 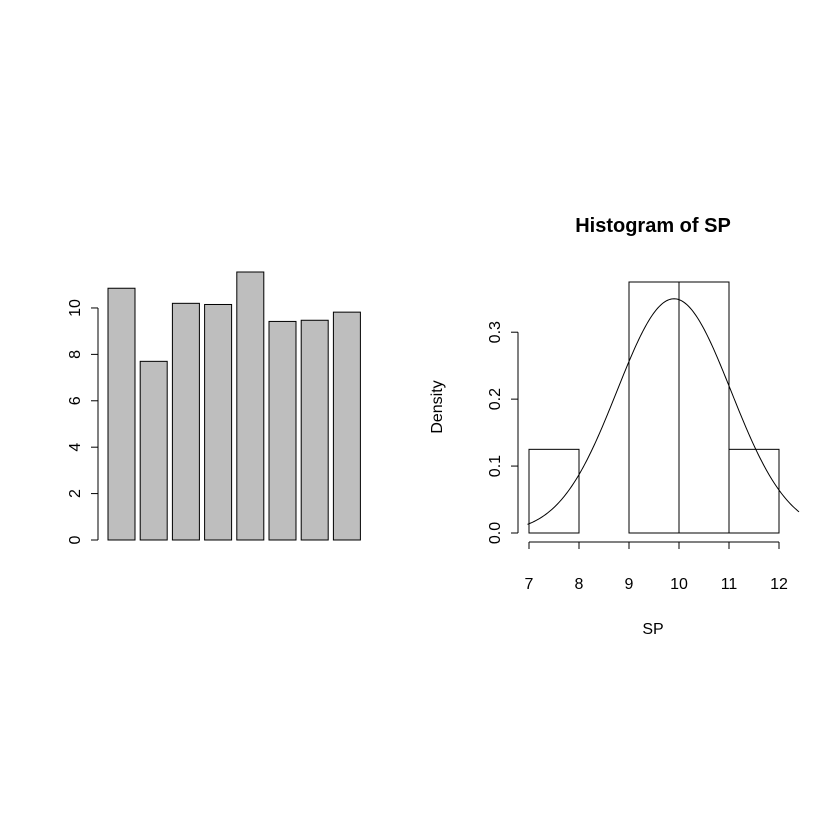 I want to click on histogram-y-axis: 0.0 0.1 0.2 0.3, so click(x=503, y=432).